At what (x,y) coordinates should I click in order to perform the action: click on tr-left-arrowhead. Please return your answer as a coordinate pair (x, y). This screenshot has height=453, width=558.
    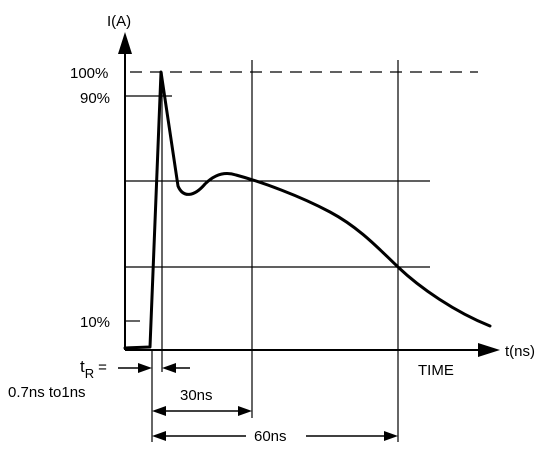
    Looking at the image, I should click on (145, 368).